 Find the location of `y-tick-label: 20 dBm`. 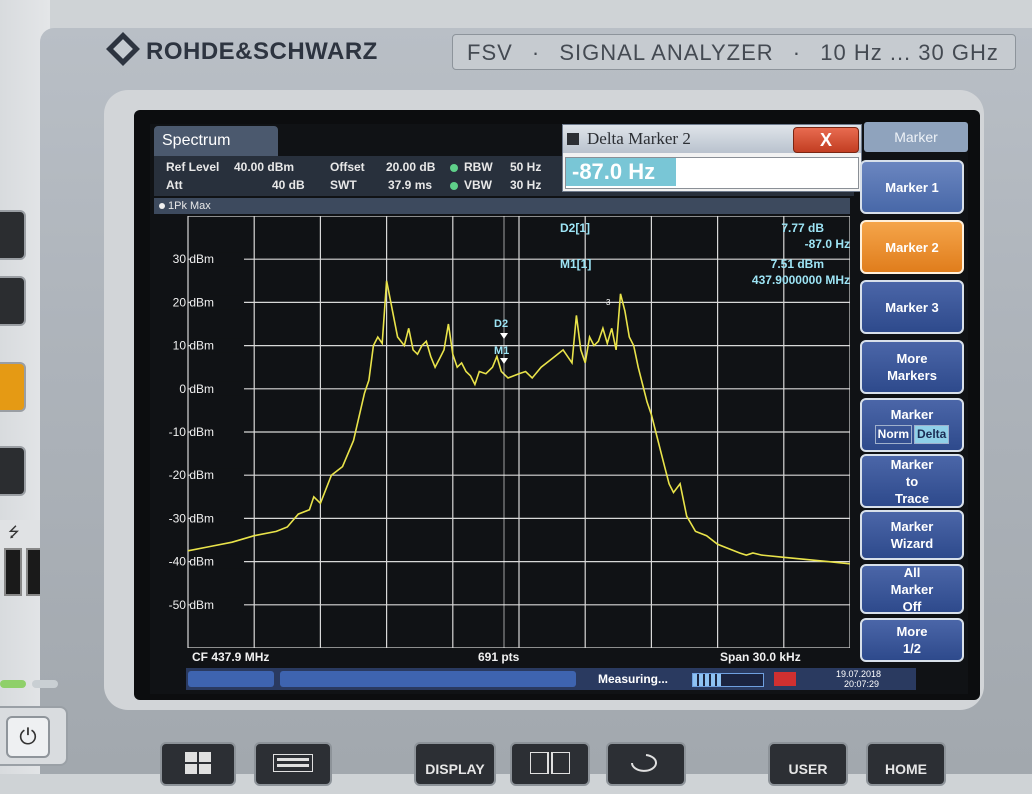

y-tick-label: 20 dBm is located at coordinates (193, 302).